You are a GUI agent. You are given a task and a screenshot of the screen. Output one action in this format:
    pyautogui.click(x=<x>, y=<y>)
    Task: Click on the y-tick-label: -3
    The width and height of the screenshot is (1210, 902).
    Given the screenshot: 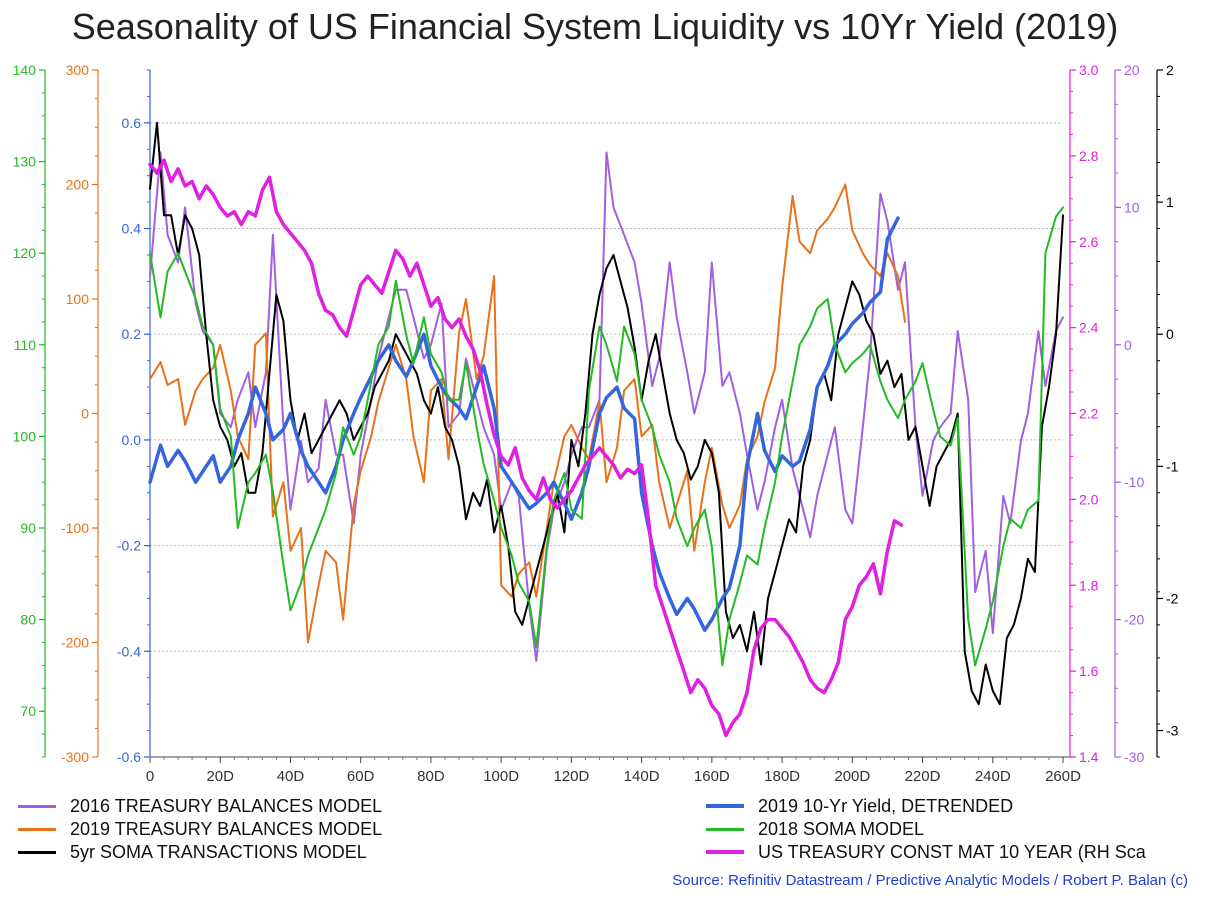 What is the action you would take?
    pyautogui.click(x=1172, y=731)
    